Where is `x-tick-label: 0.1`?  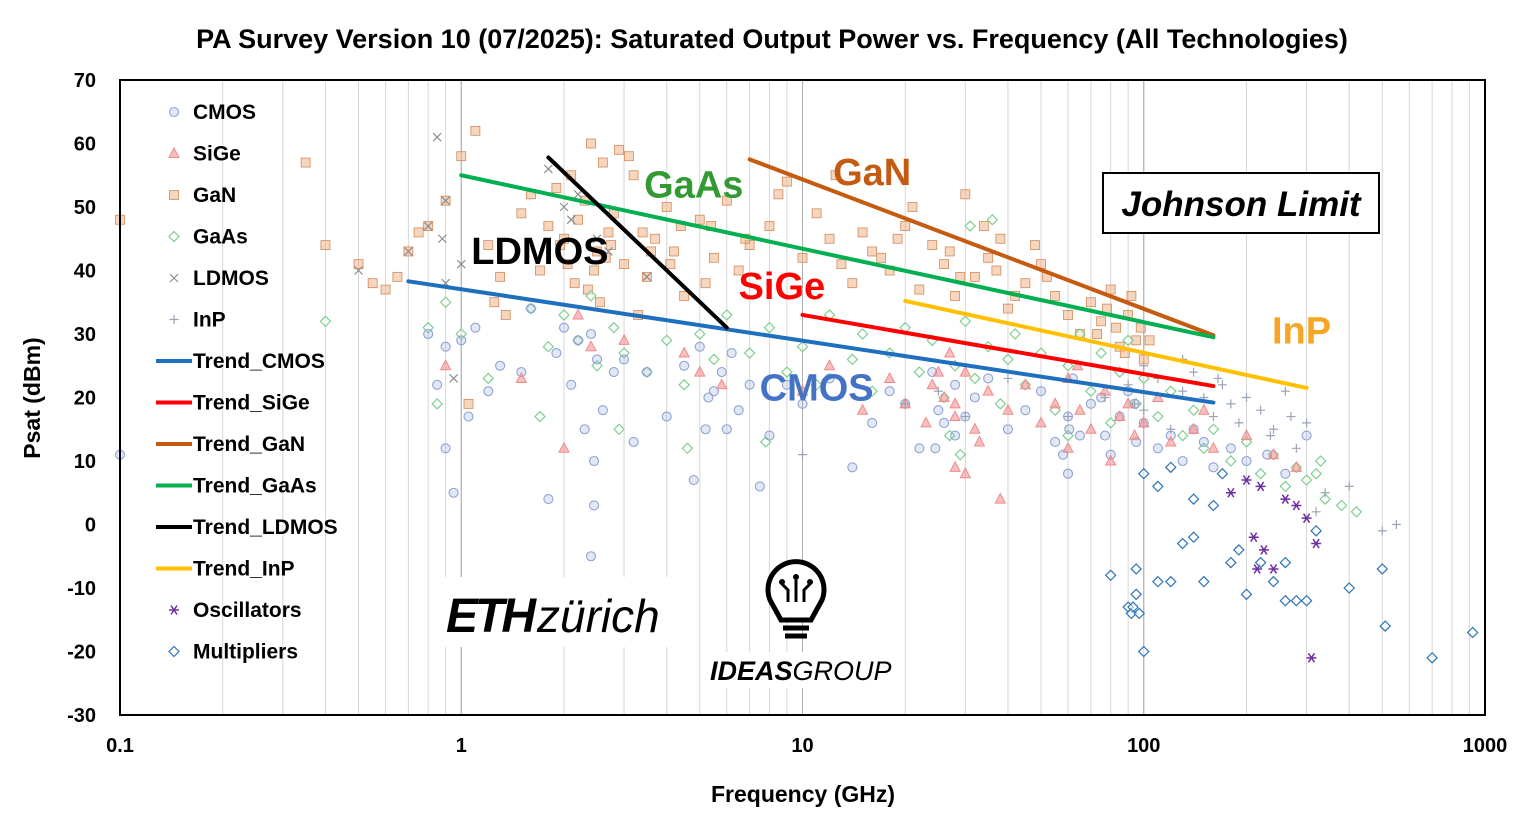
x-tick-label: 0.1 is located at coordinates (120, 746).